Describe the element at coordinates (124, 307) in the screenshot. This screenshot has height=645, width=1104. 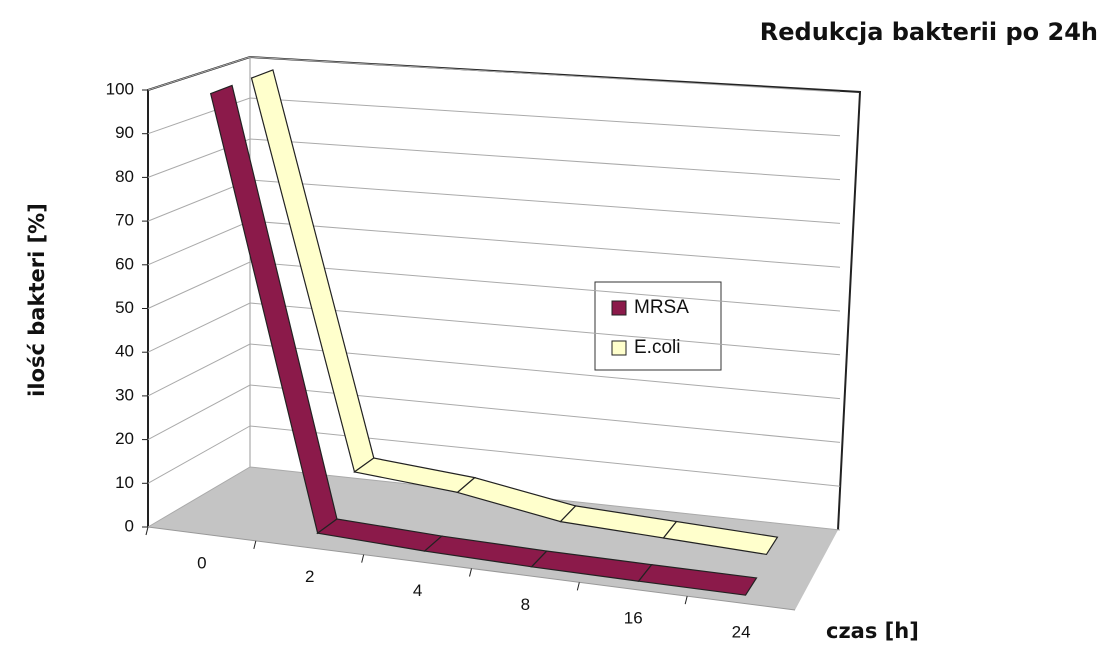
I see `y-tick-label: 50` at that location.